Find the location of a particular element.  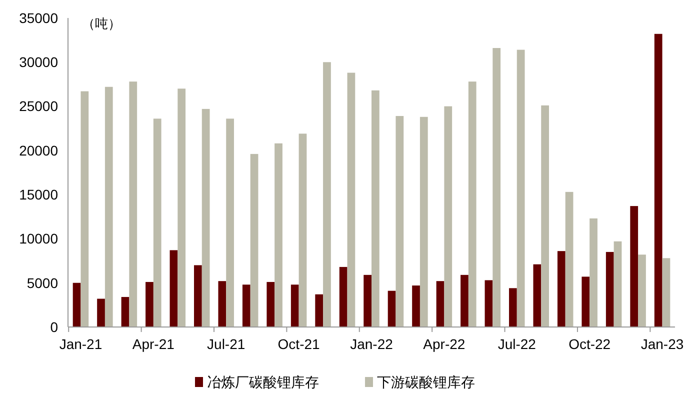

y-tick-label: 10000 is located at coordinates (38, 238).